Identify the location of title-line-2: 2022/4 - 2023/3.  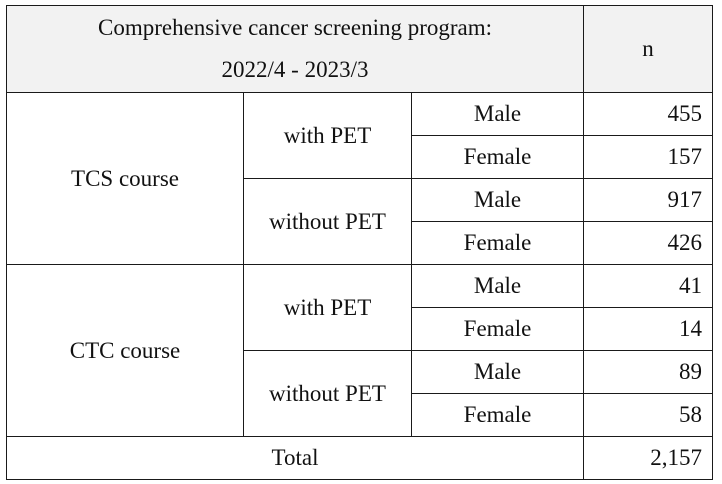
(295, 69).